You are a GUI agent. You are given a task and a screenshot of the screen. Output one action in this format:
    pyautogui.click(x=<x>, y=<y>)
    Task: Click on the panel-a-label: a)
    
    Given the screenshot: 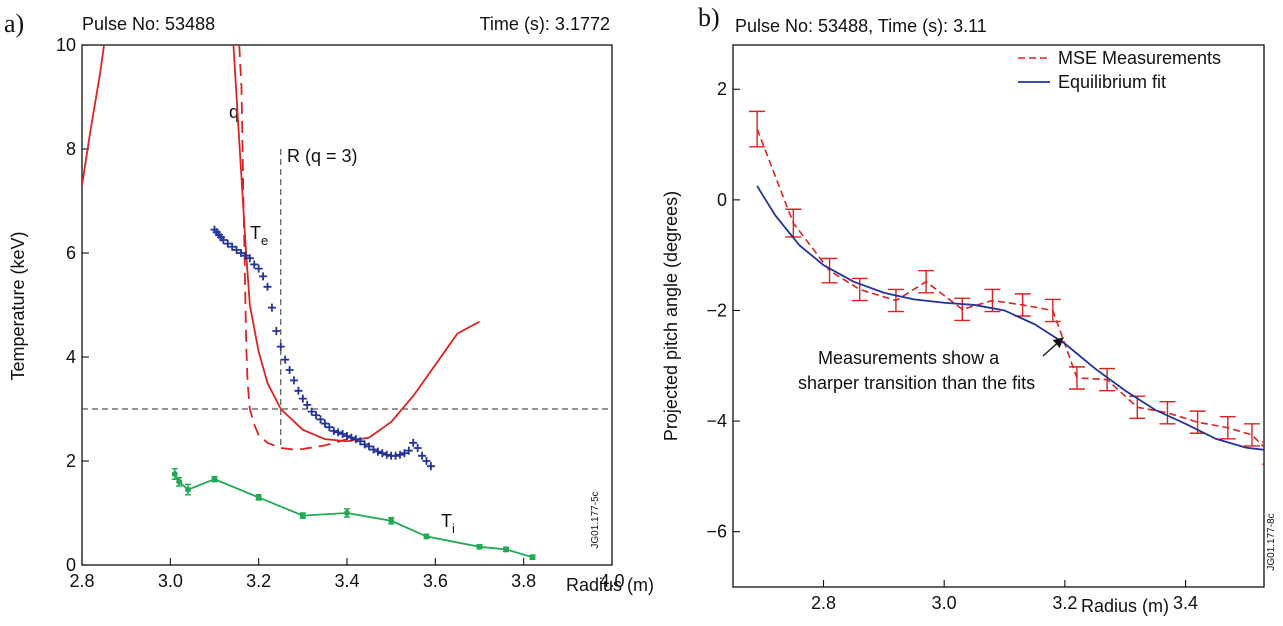 What is the action you would take?
    pyautogui.click(x=14, y=23)
    